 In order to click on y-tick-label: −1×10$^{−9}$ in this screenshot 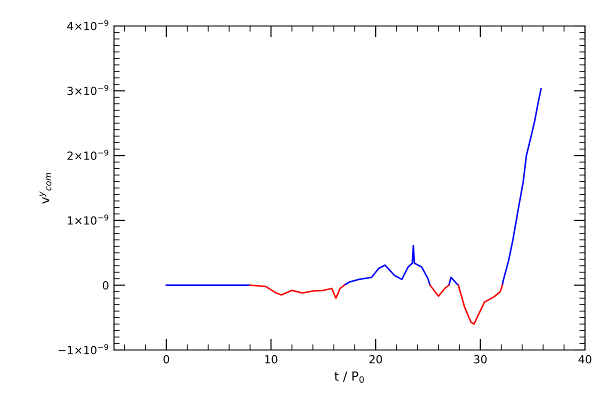, I will do `click(83, 349)`.